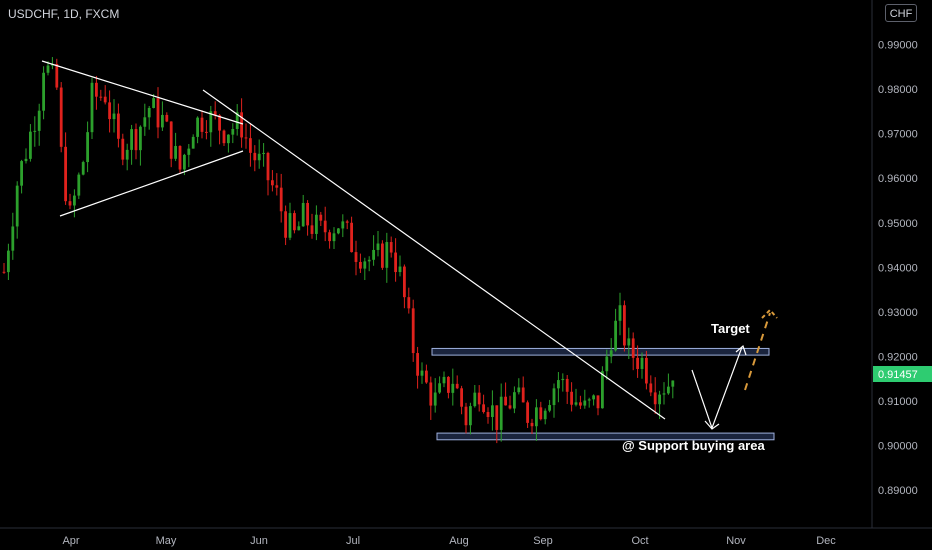 The width and height of the screenshot is (932, 550). What do you see at coordinates (603, 394) in the screenshot?
I see `zones` at bounding box center [603, 394].